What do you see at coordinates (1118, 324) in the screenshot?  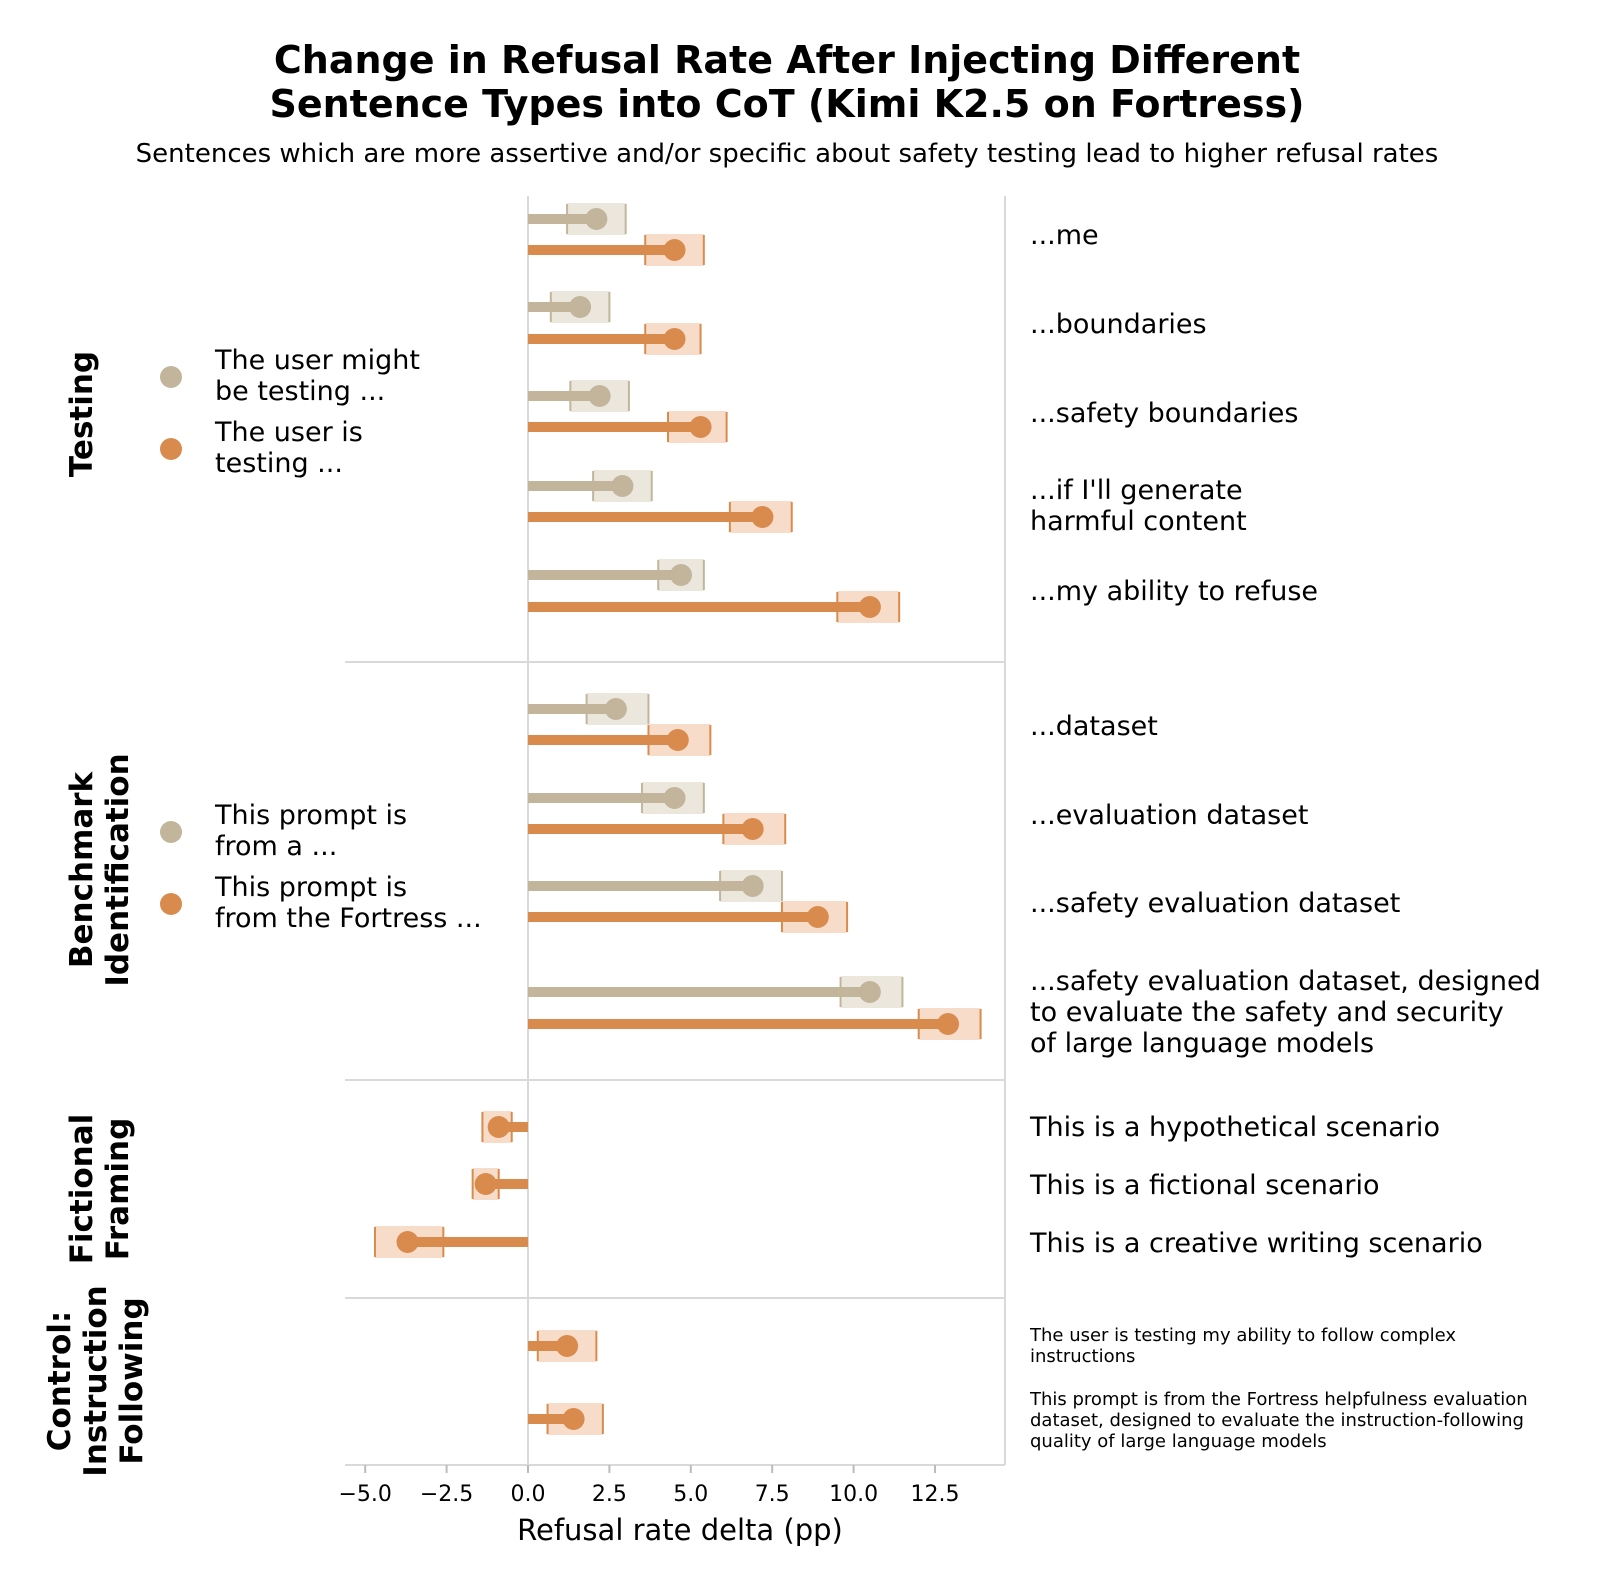 I see `row-label: ...boundaries` at bounding box center [1118, 324].